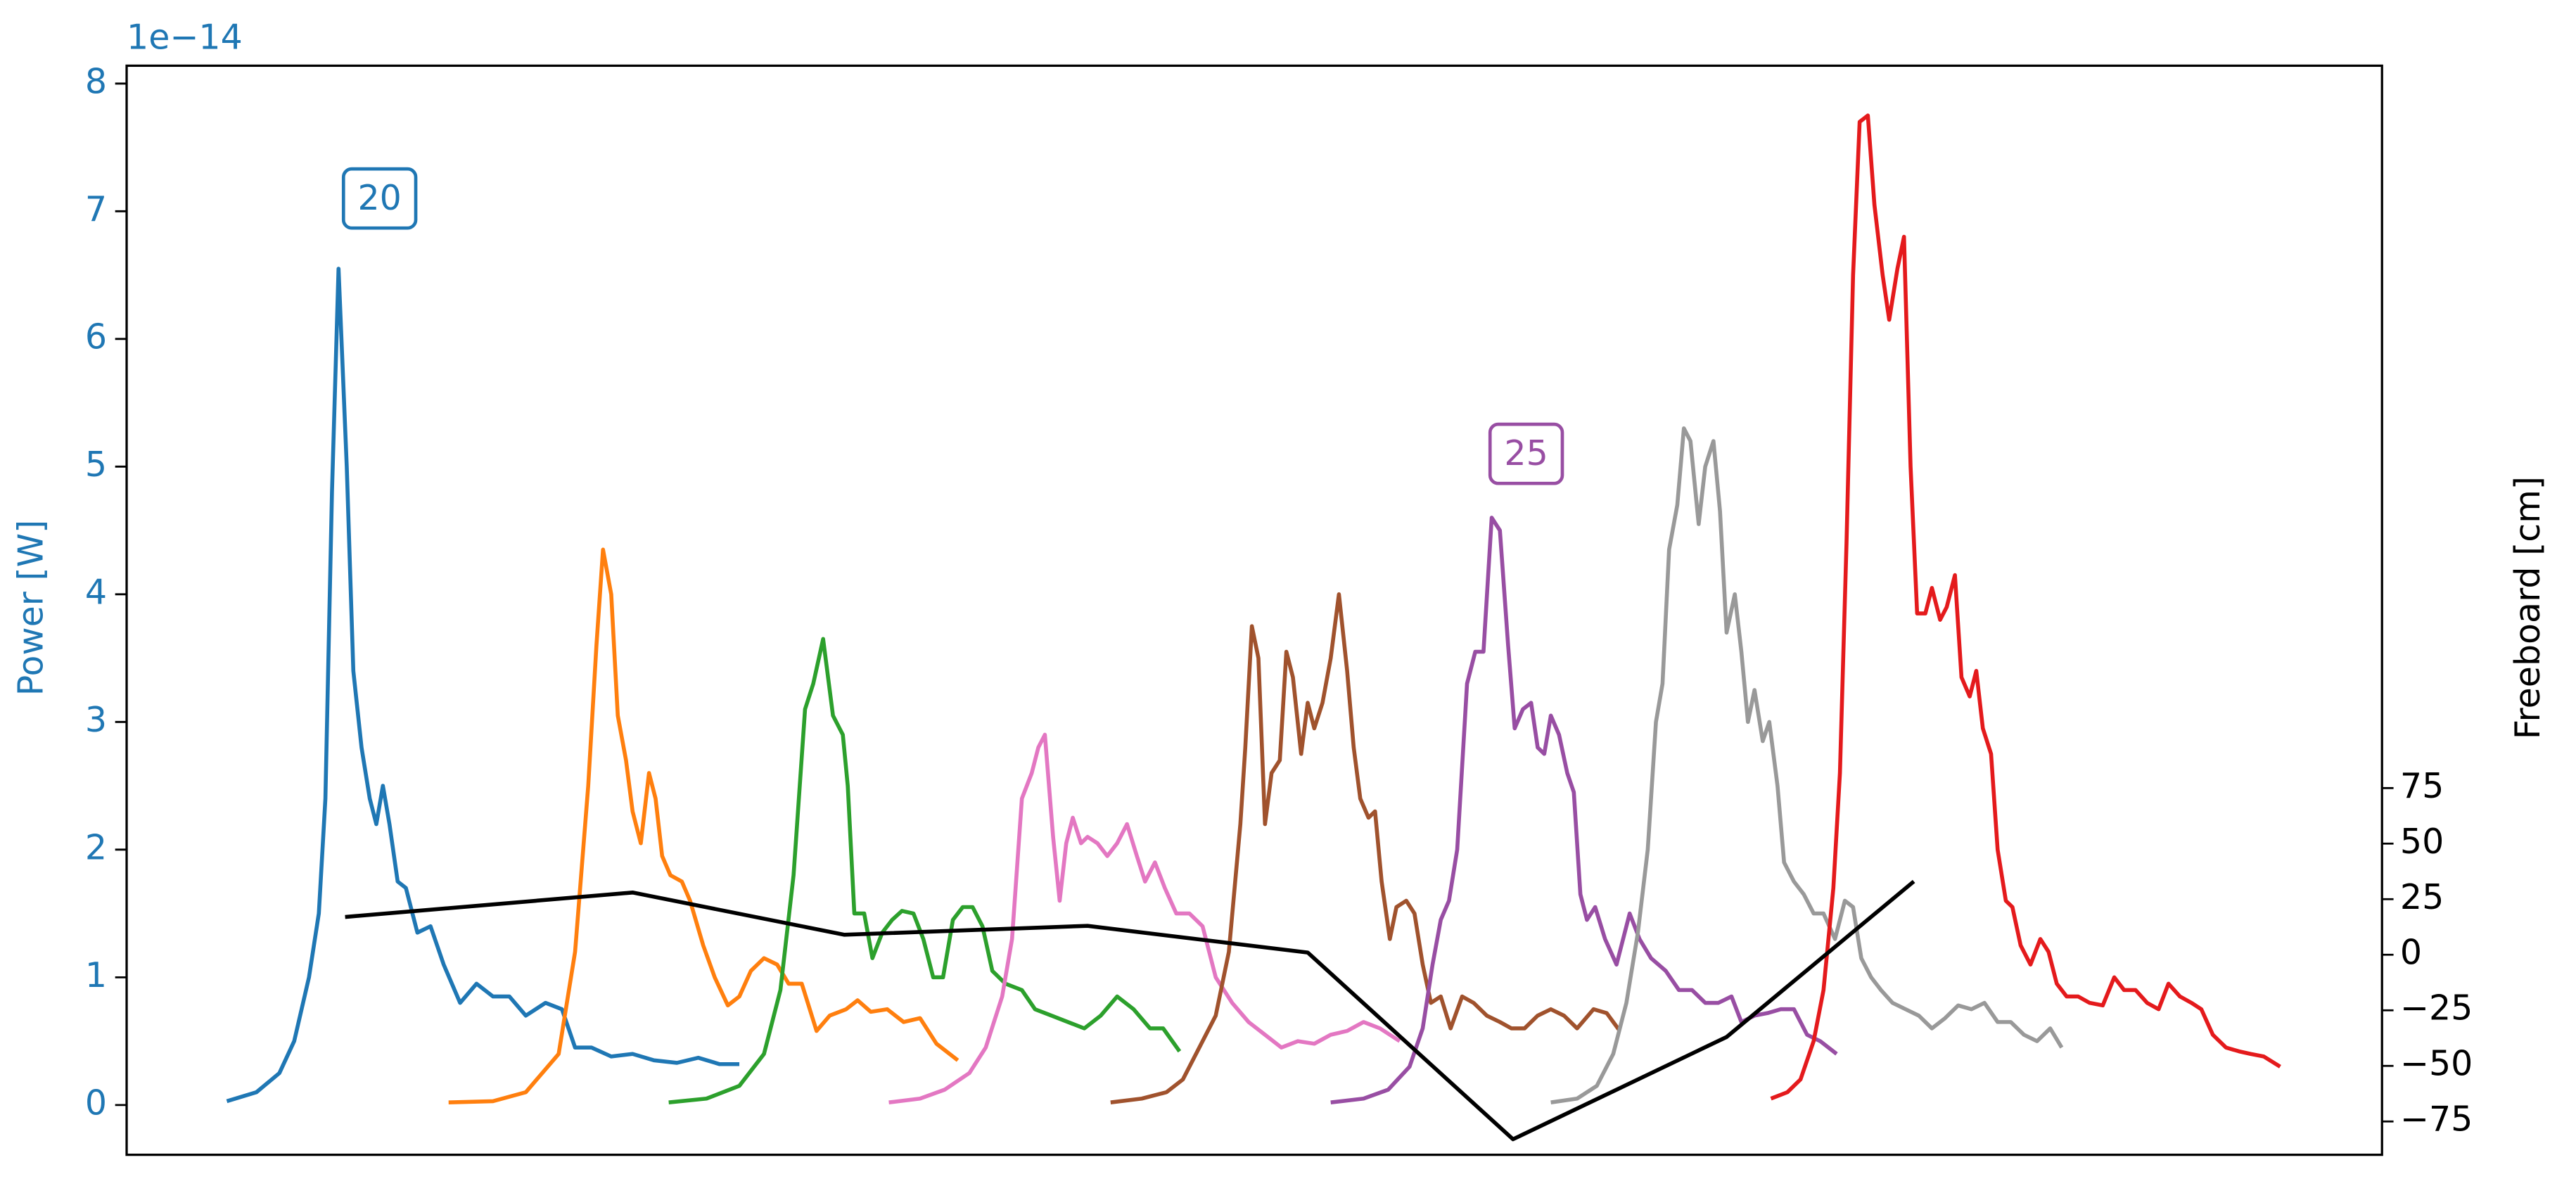 The height and width of the screenshot is (1186, 2576). I want to click on y-tick-label: 1, so click(96, 975).